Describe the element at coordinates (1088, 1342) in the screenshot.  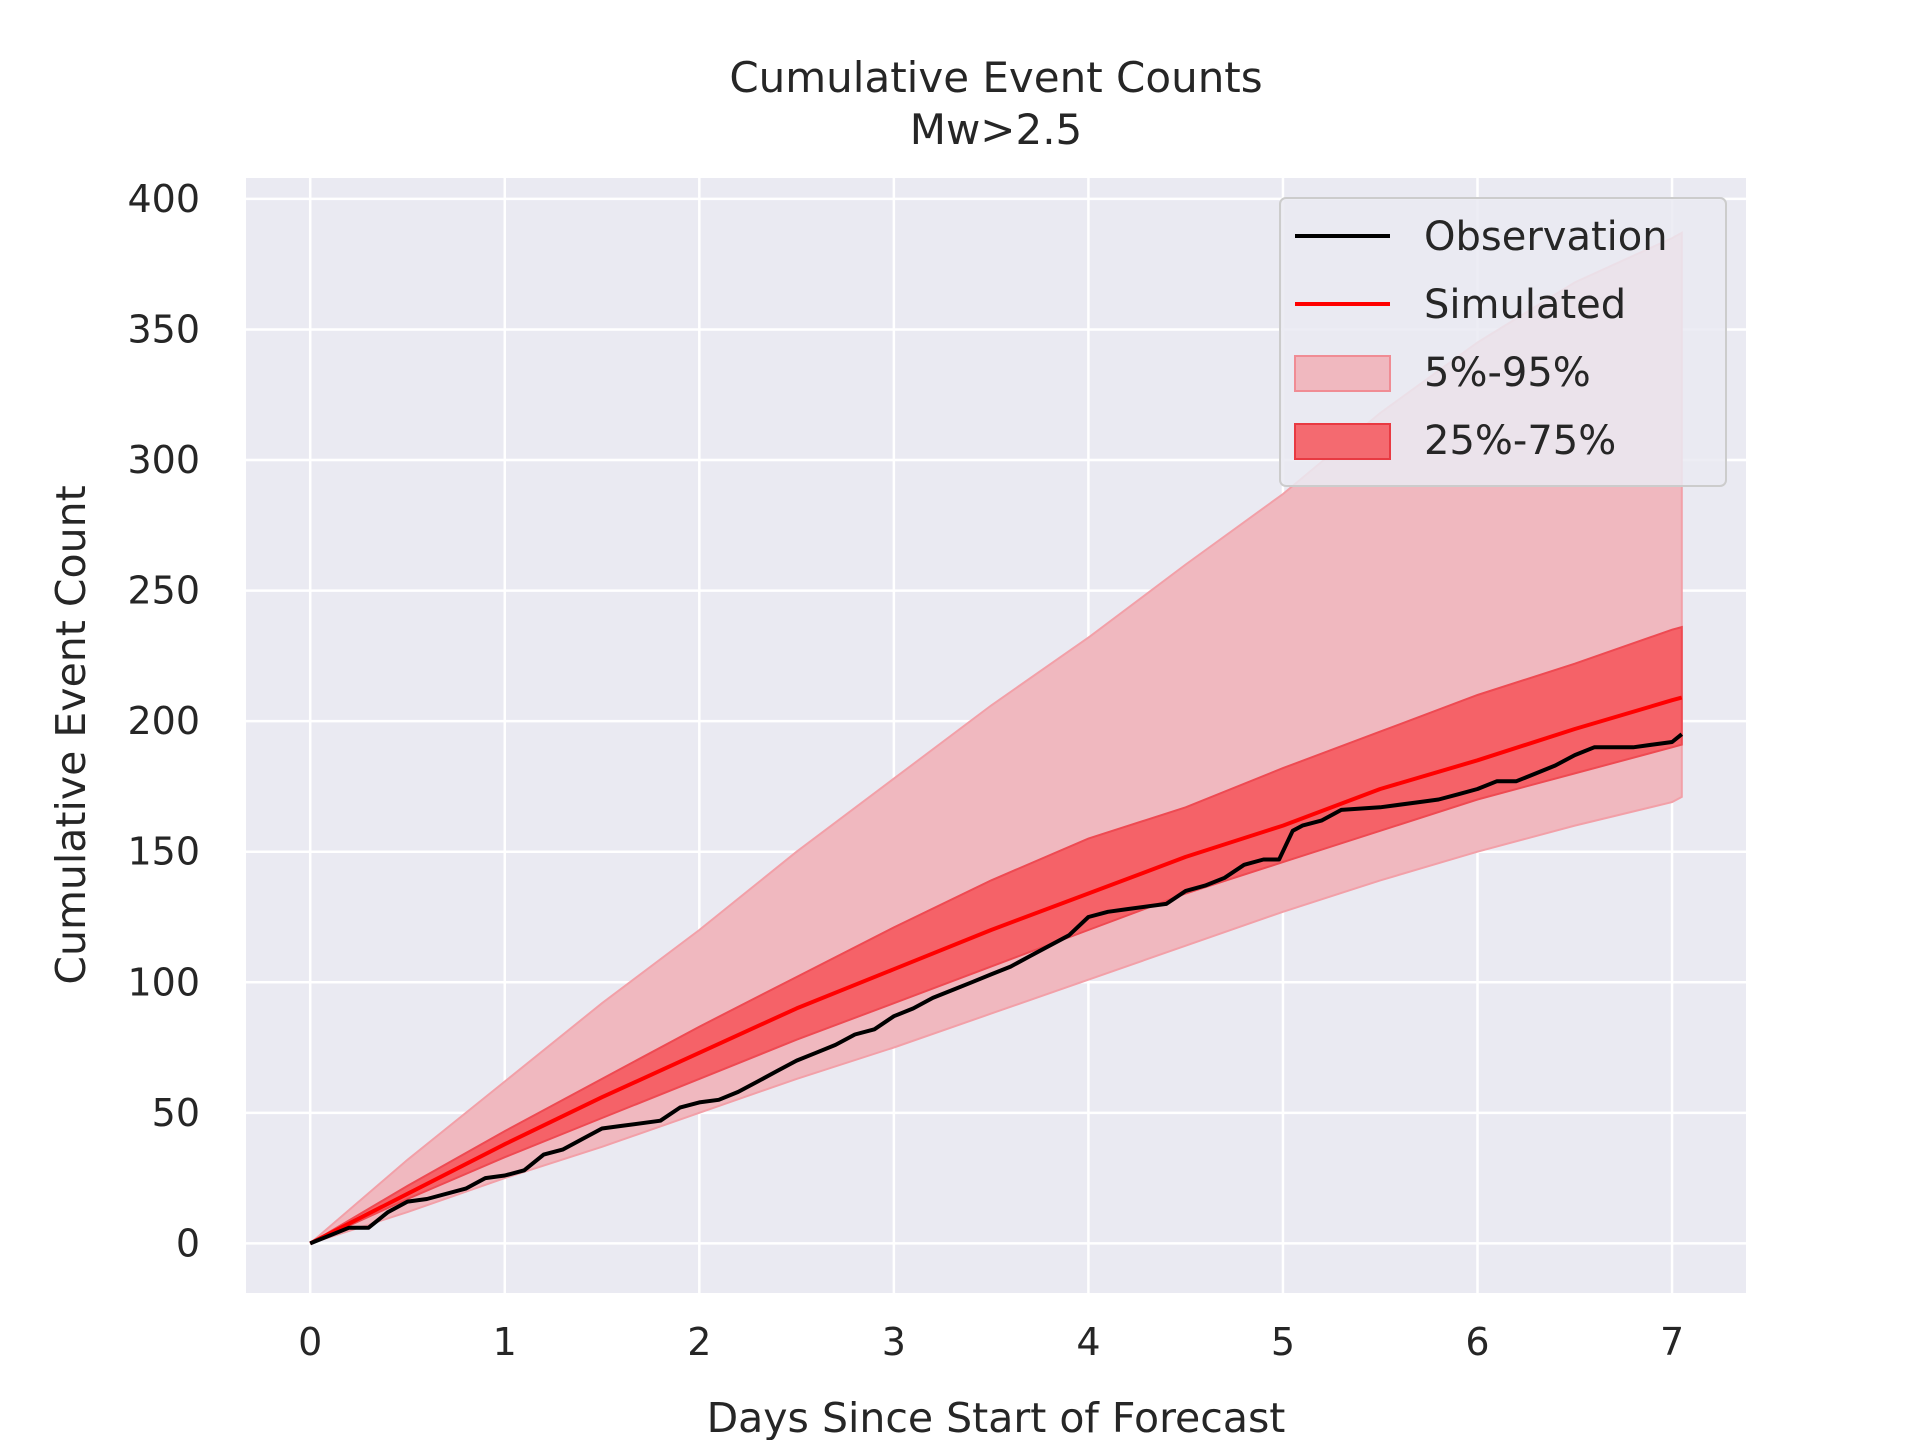
I see `x-tick-label-4: 4` at that location.